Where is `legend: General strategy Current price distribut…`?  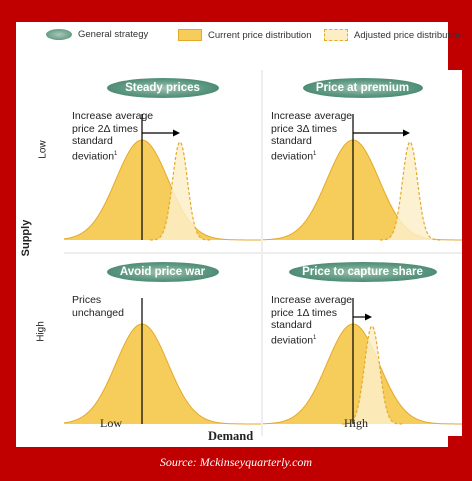
legend: General strategy Current price distribut… is located at coordinates (256, 38).